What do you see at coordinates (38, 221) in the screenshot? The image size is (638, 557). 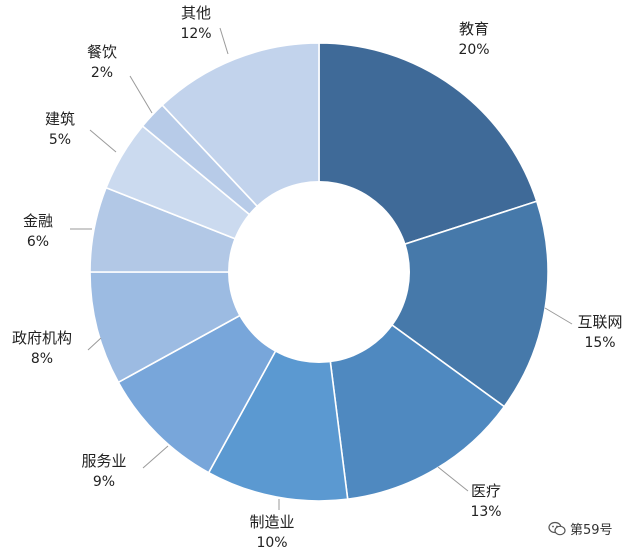 I see `slice-label-6: 金融` at bounding box center [38, 221].